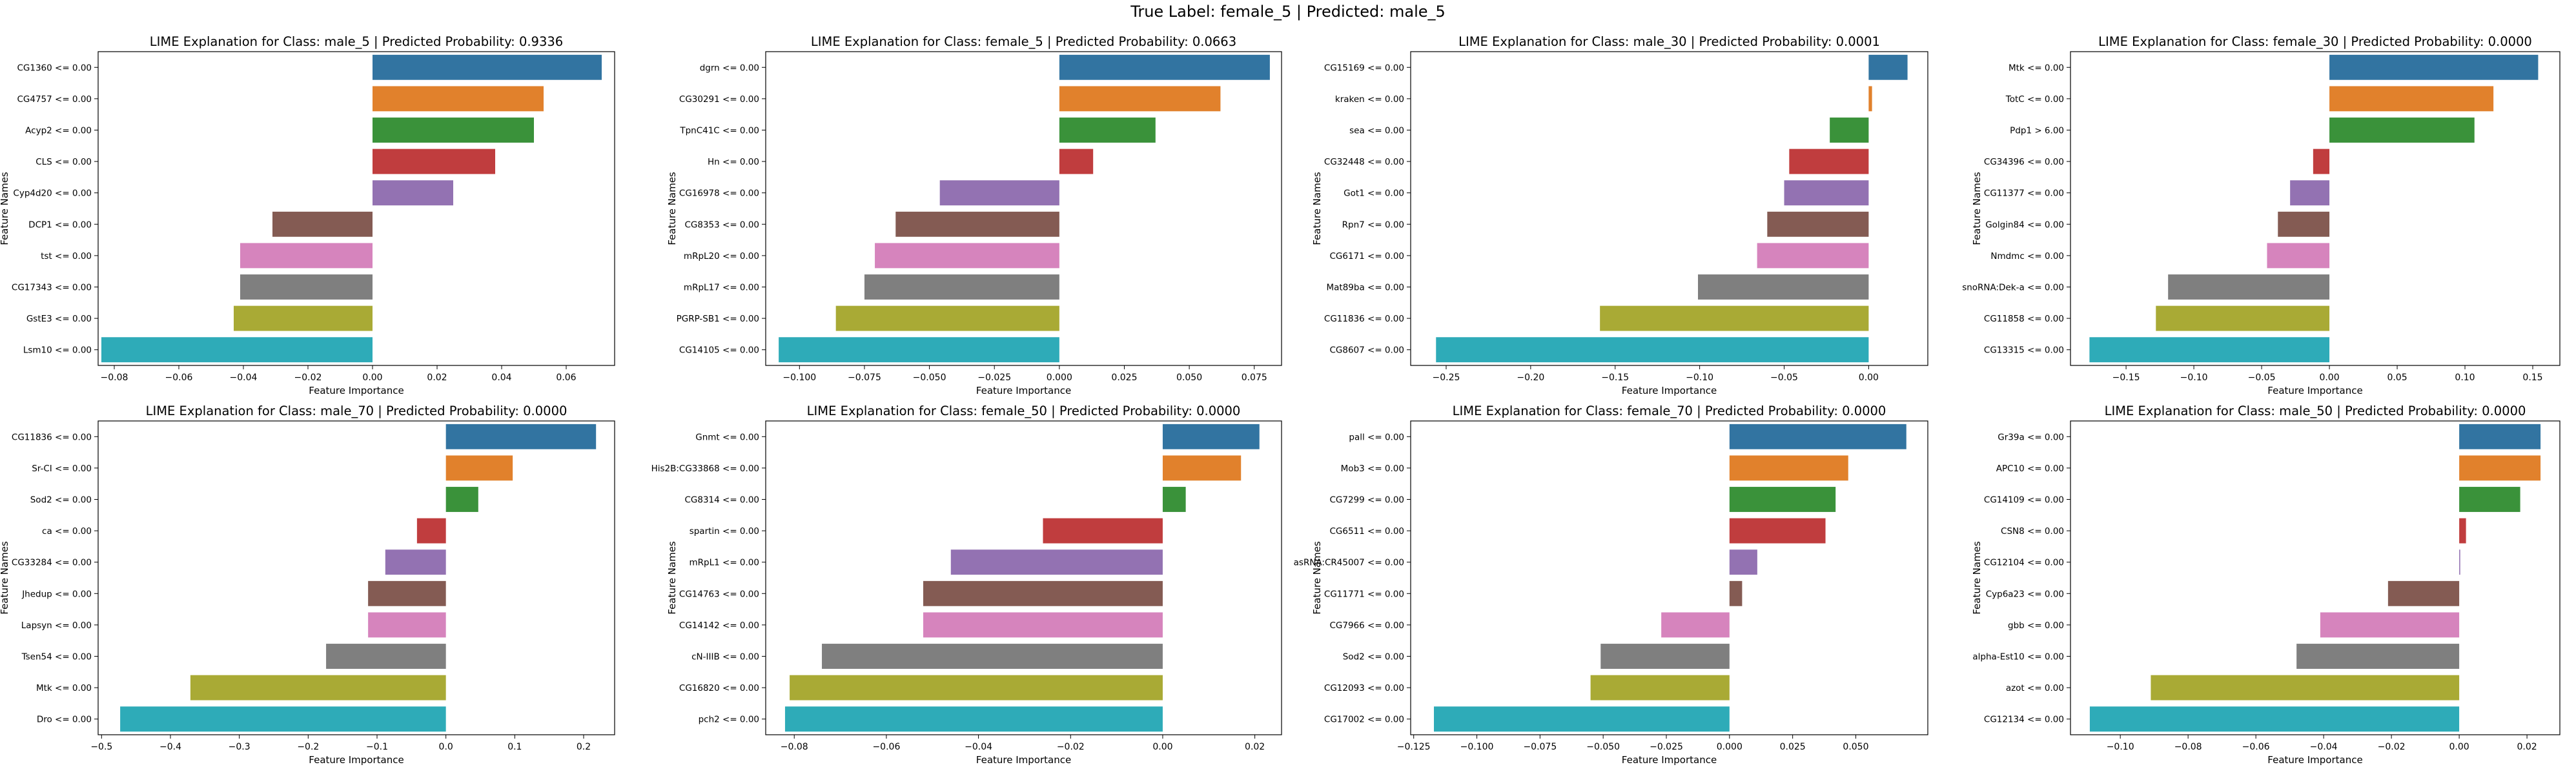 This screenshot has height=778, width=2576. What do you see at coordinates (864, 378) in the screenshot?
I see `x-tick-label: −0.075` at bounding box center [864, 378].